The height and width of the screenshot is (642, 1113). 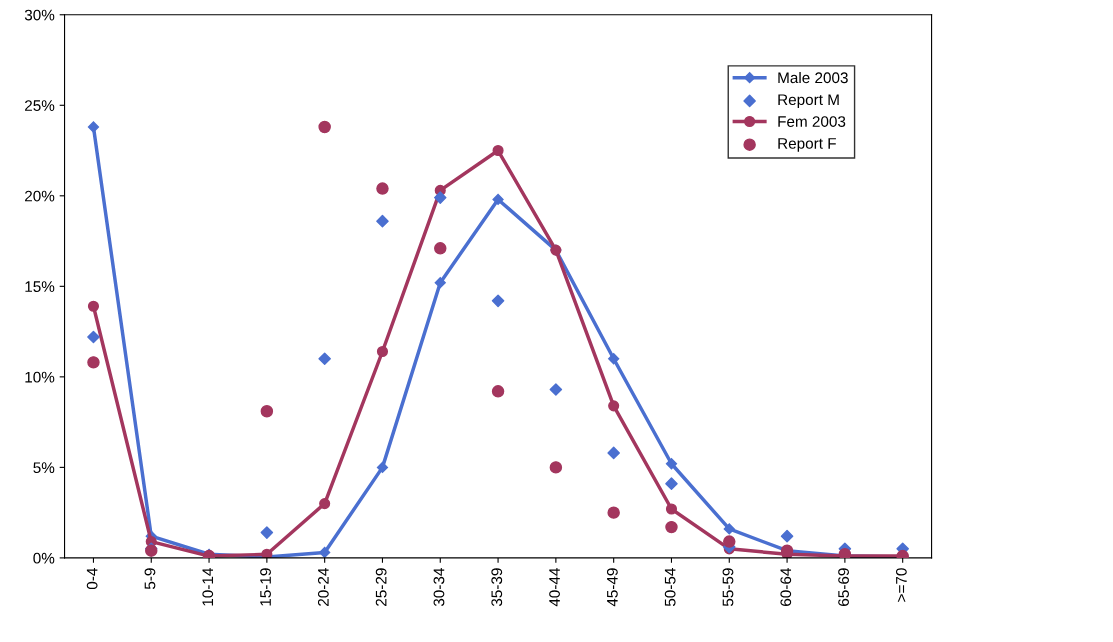 What do you see at coordinates (497, 587) in the screenshot?
I see `x-tick-label: 35-39` at bounding box center [497, 587].